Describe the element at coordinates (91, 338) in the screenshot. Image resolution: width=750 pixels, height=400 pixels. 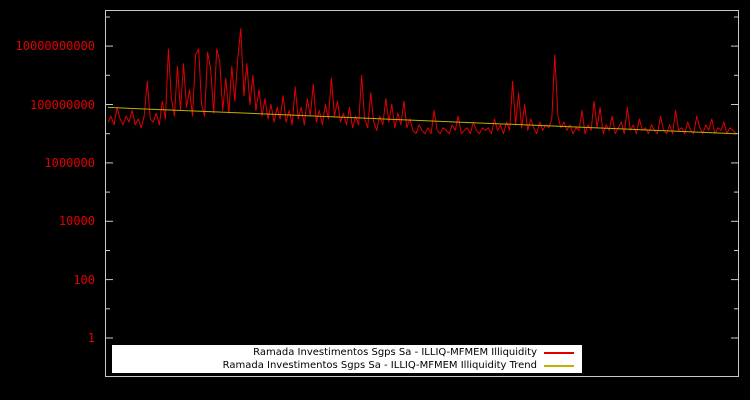
I see `y-axis-tick-label: 1` at that location.